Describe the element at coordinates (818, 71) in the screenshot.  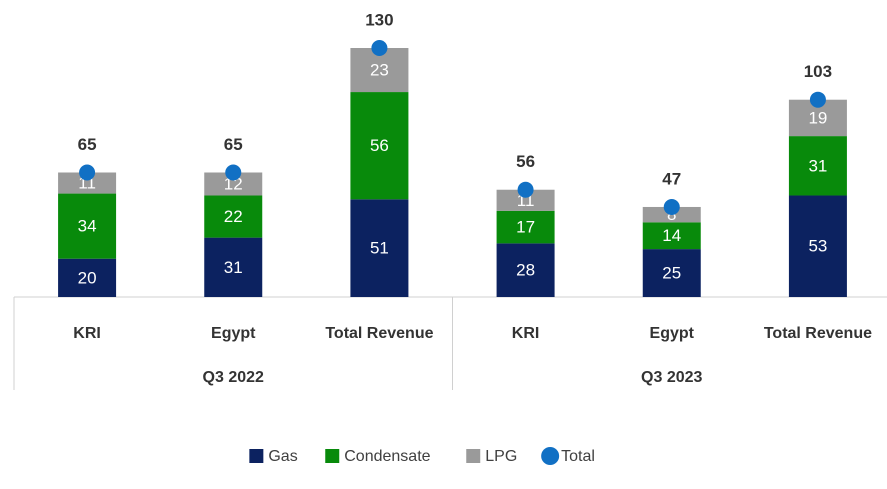
I see `total-label: 103` at that location.